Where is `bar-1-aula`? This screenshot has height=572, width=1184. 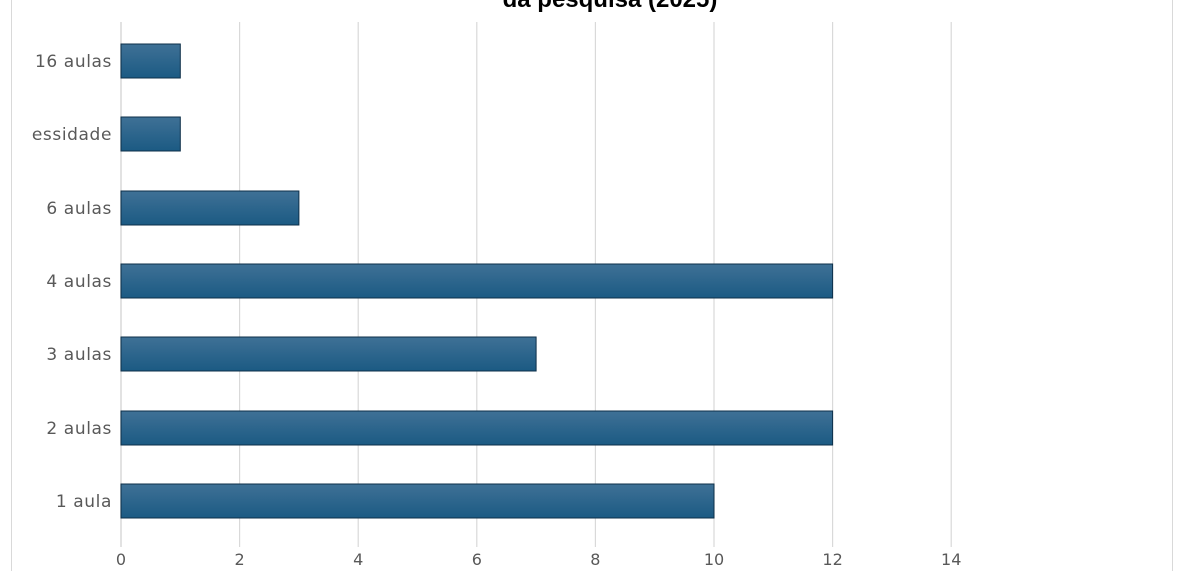 bar-1-aula is located at coordinates (417, 501).